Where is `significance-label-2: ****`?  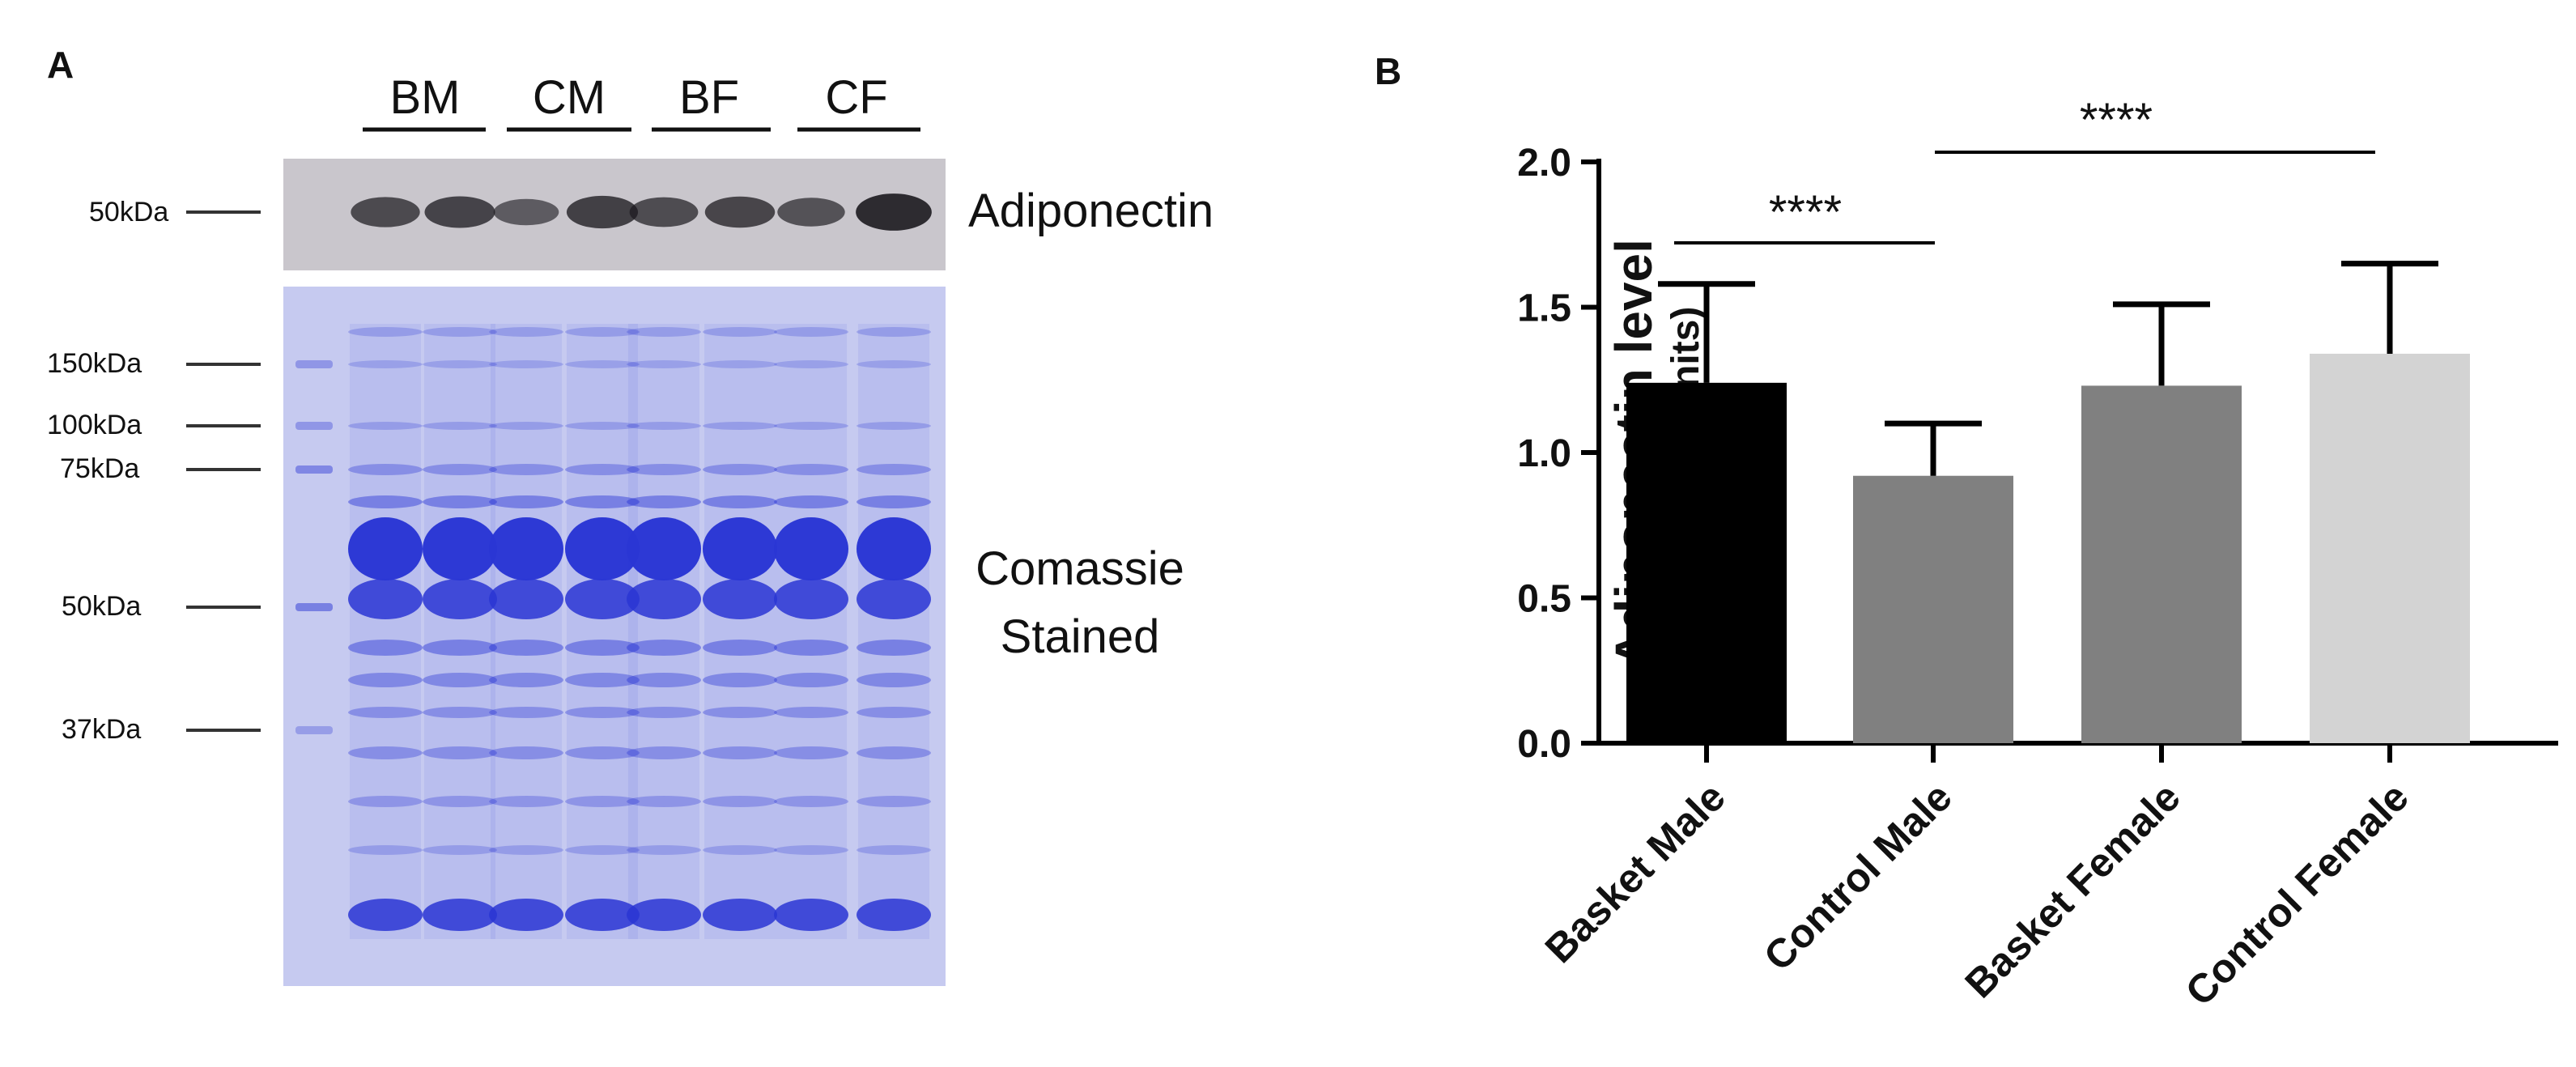 significance-label-2: **** is located at coordinates (2116, 120).